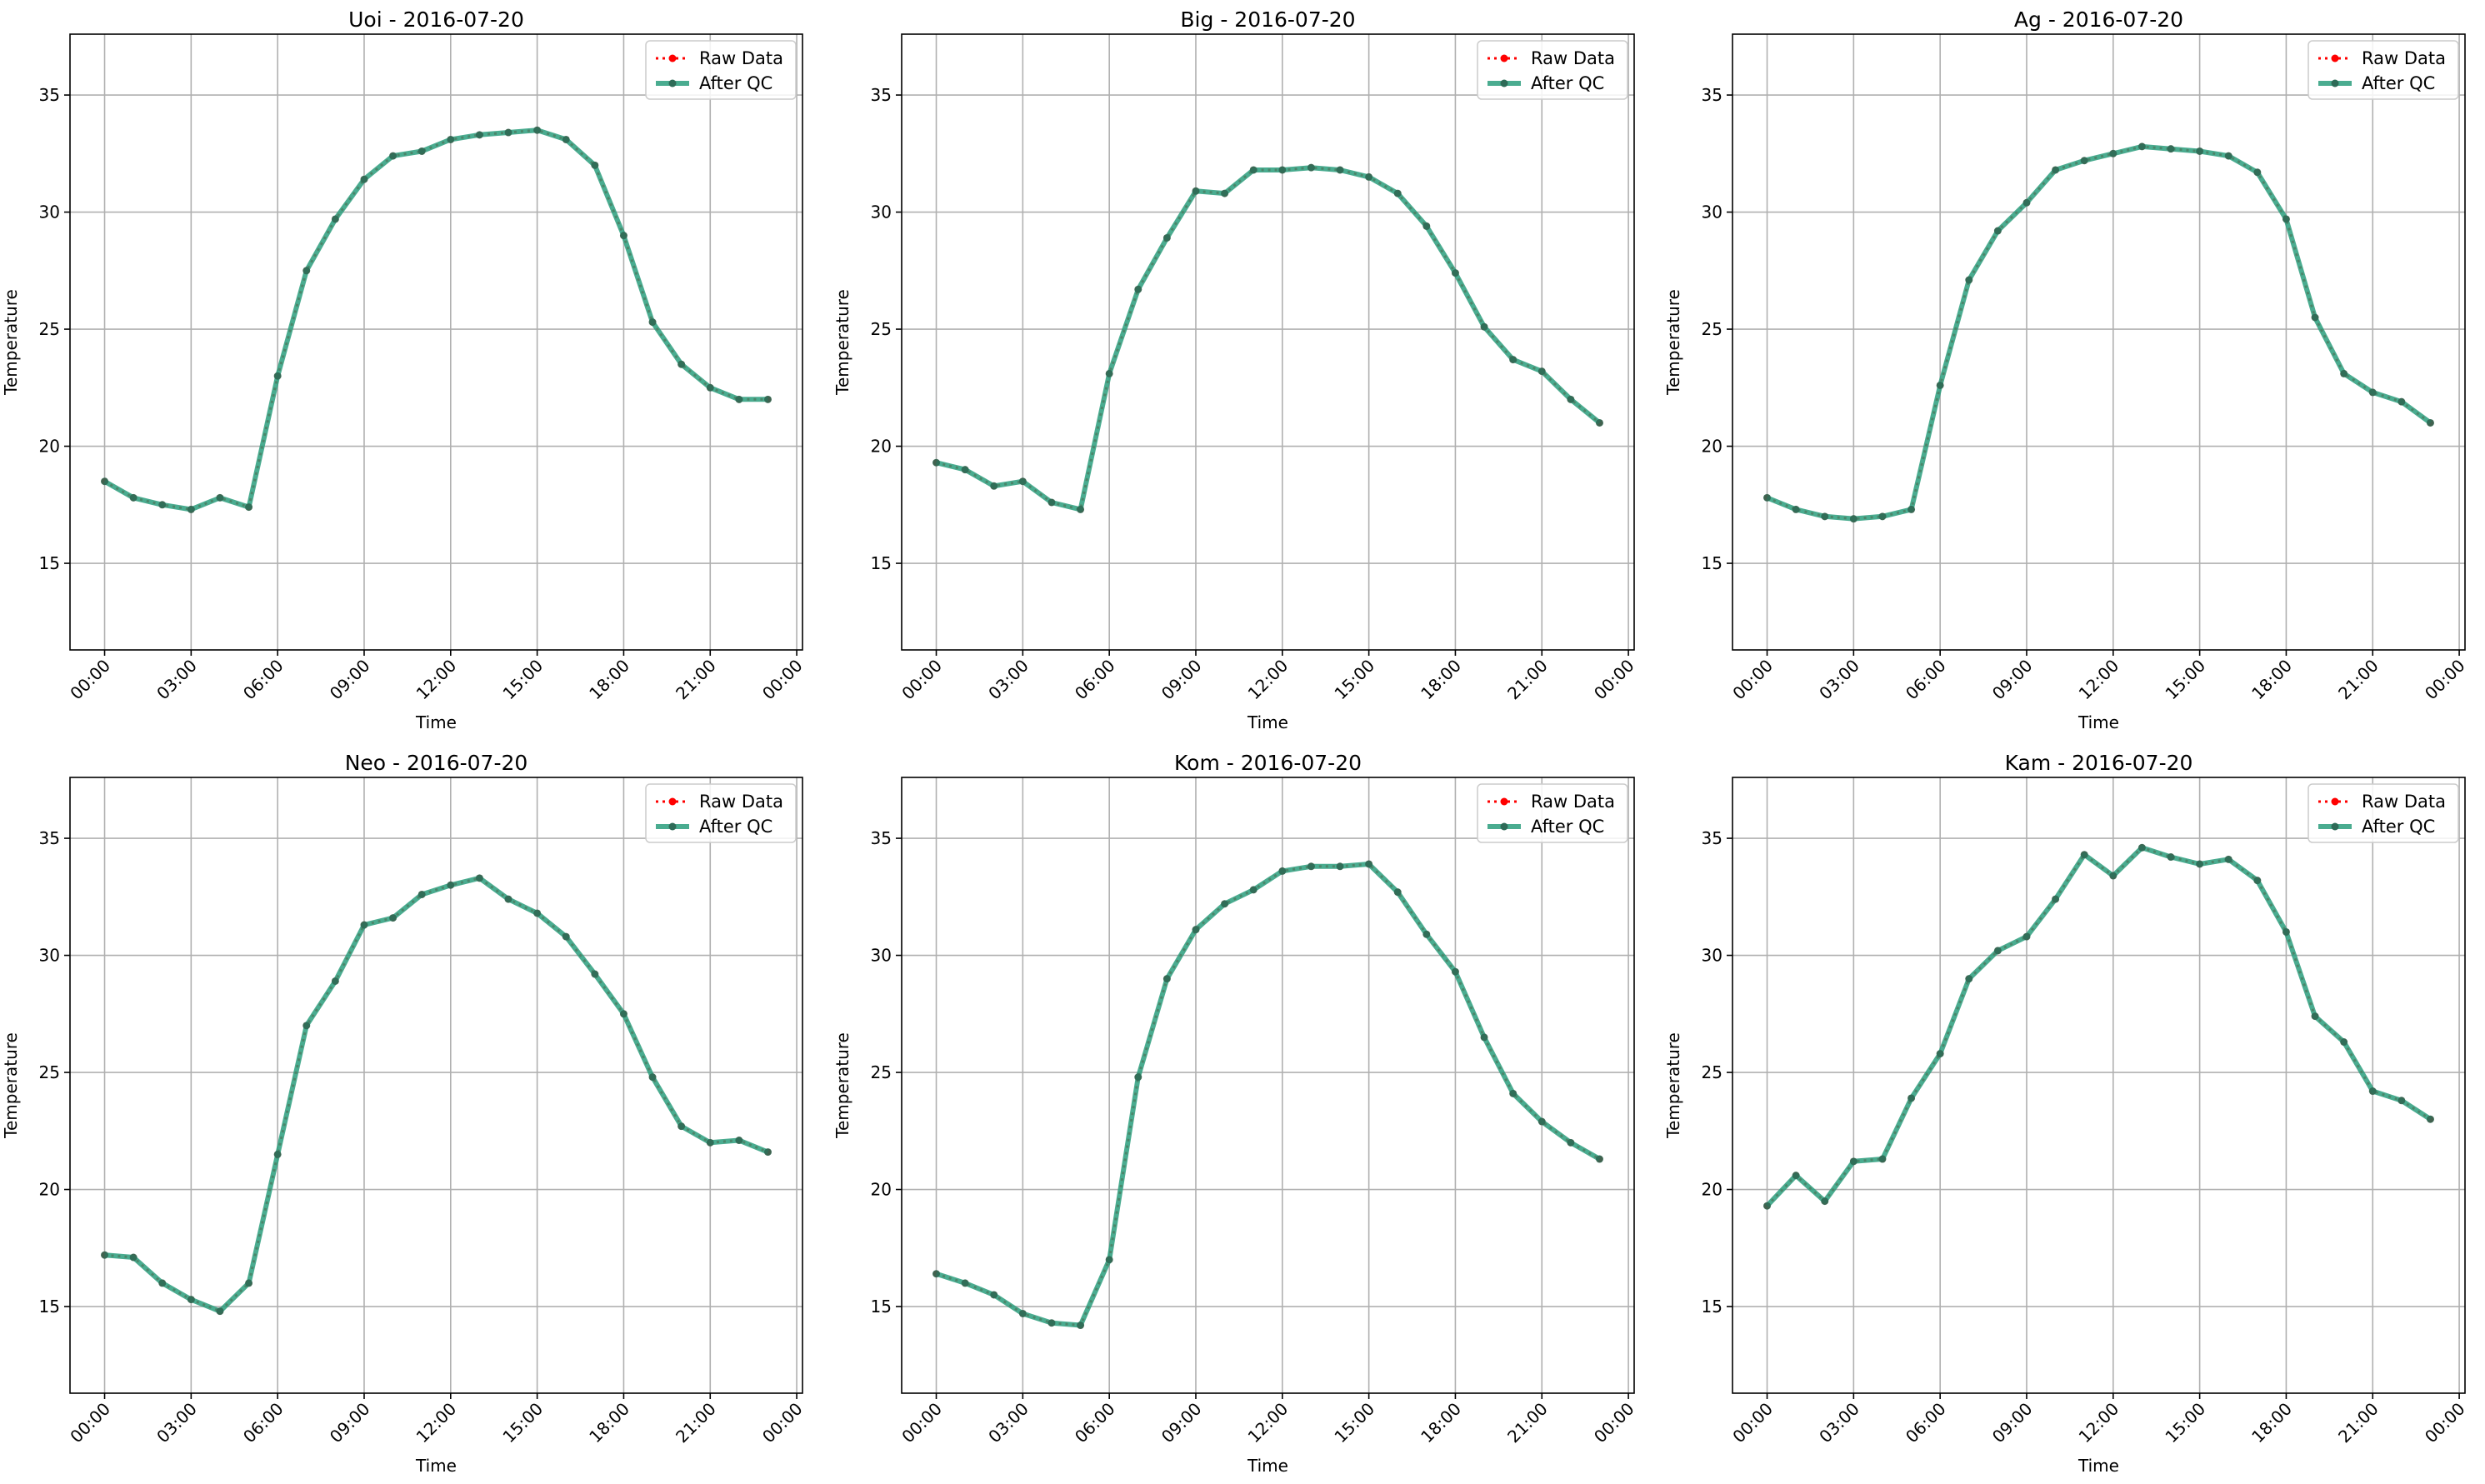  What do you see at coordinates (1095, 1423) in the screenshot?
I see `x-tick-label: 06:00` at bounding box center [1095, 1423].